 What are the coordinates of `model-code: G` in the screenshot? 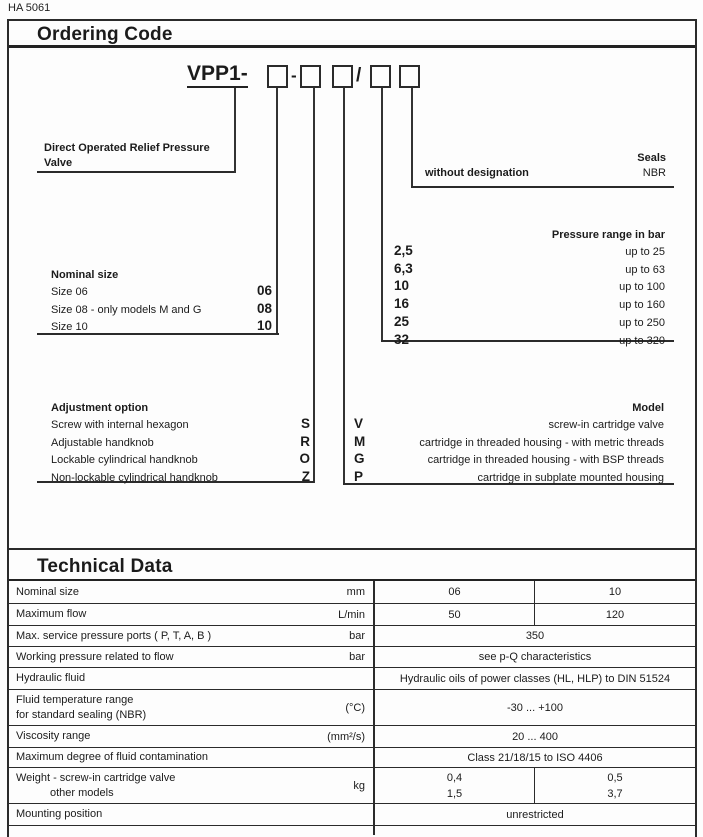 It's located at (359, 458).